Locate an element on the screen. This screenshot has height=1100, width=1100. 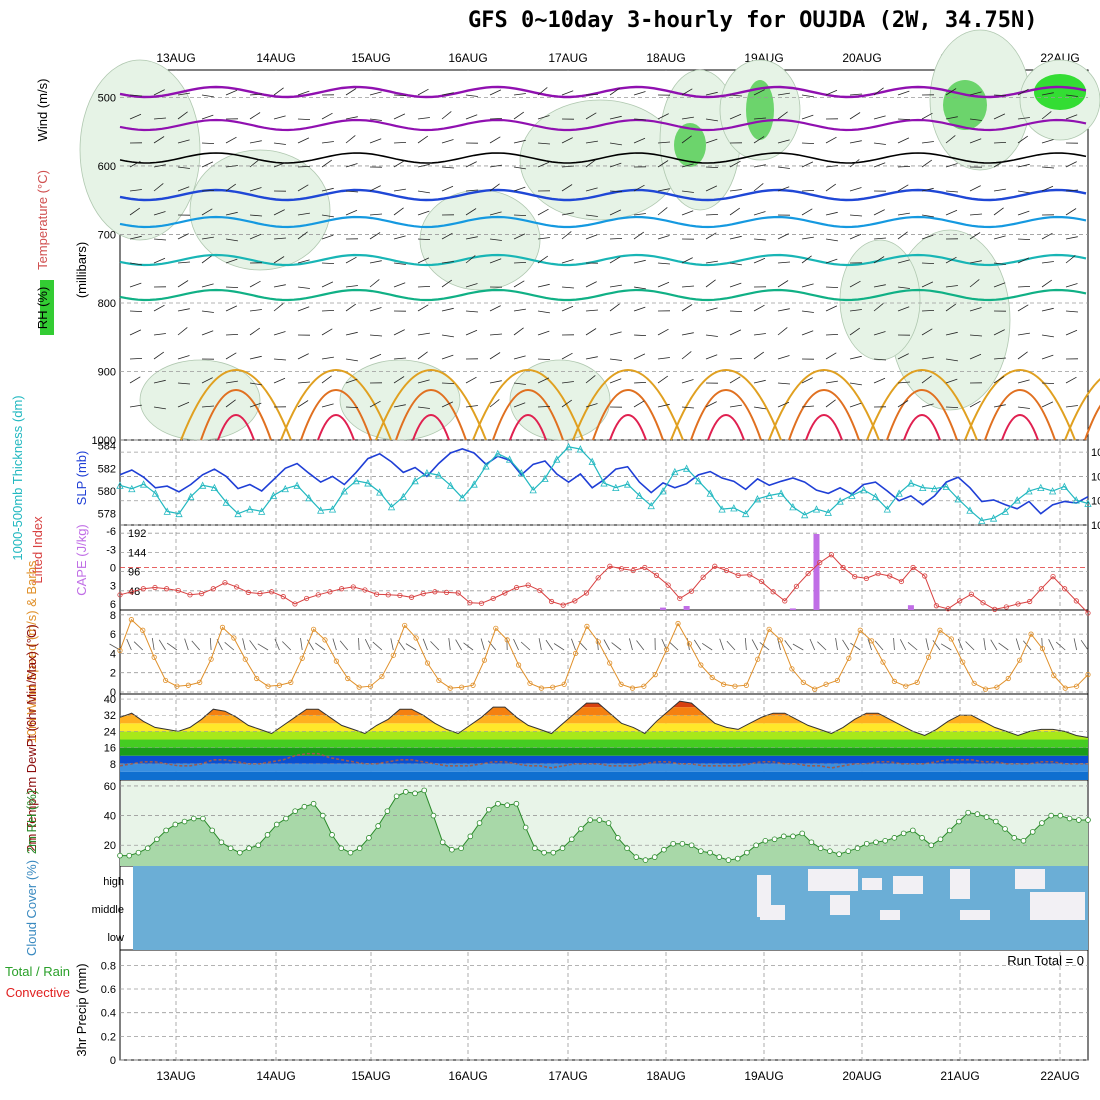
temp-band is located at coordinates (604, 719).